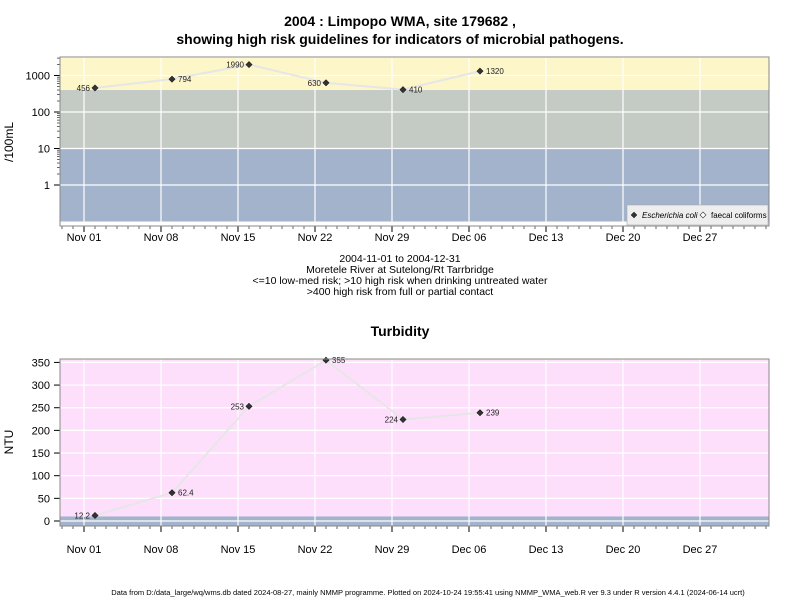 This screenshot has height=600, width=800. I want to click on data-label: 224, so click(392, 420).